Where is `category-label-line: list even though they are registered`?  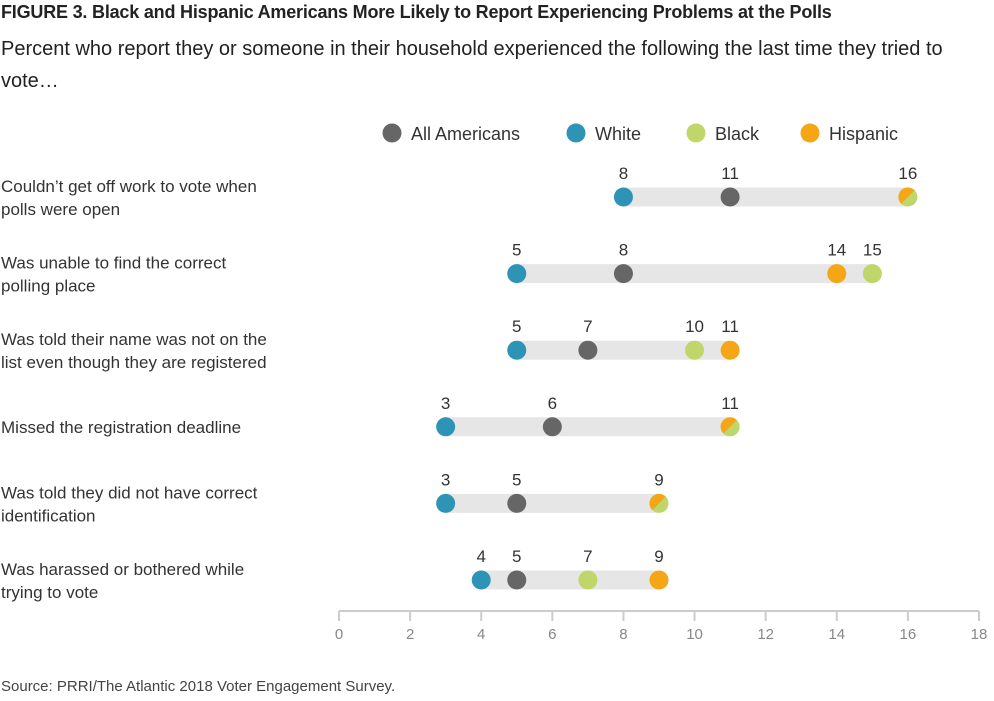
category-label-line: list even though they are registered is located at coordinates (134, 362).